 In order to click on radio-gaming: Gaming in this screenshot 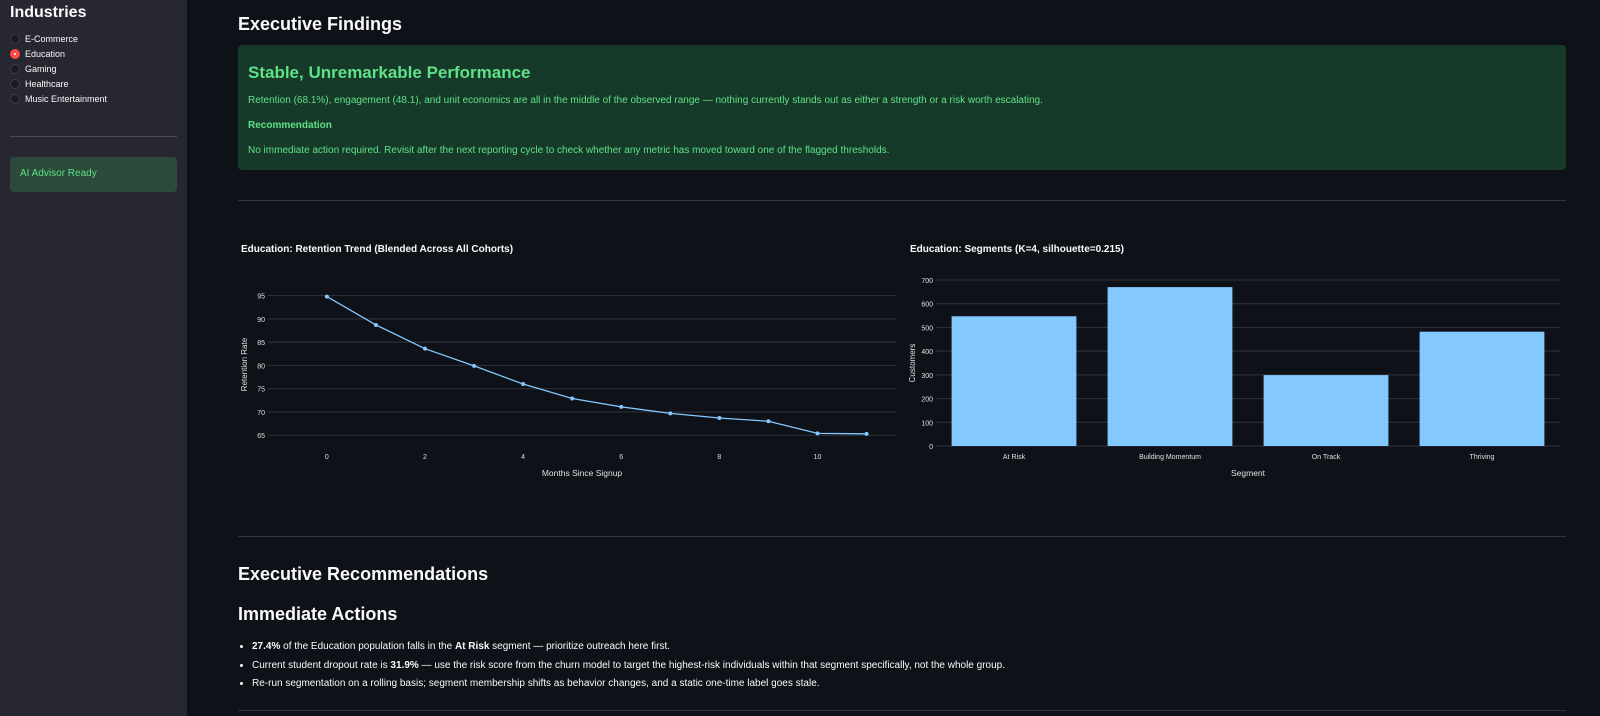, I will do `click(93, 68)`.